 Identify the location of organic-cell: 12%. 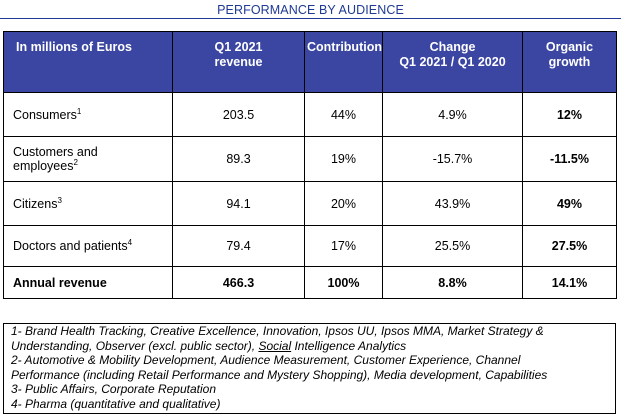
(569, 114).